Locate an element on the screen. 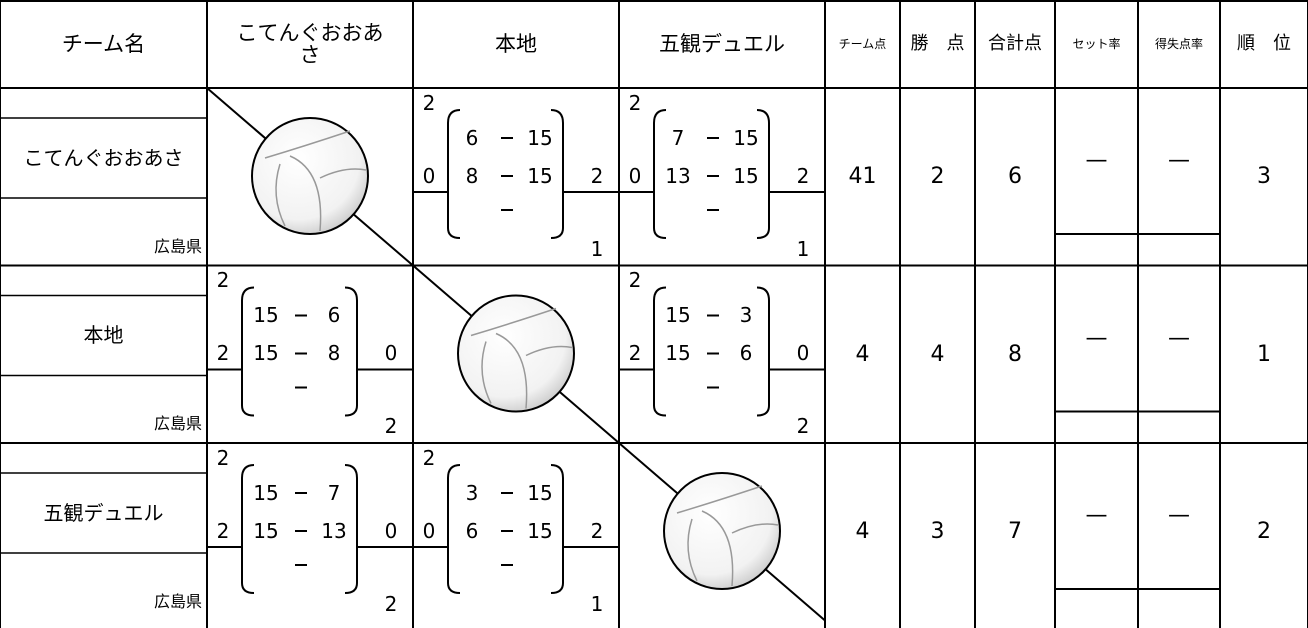  set-score: 8 is located at coordinates (472, 175).